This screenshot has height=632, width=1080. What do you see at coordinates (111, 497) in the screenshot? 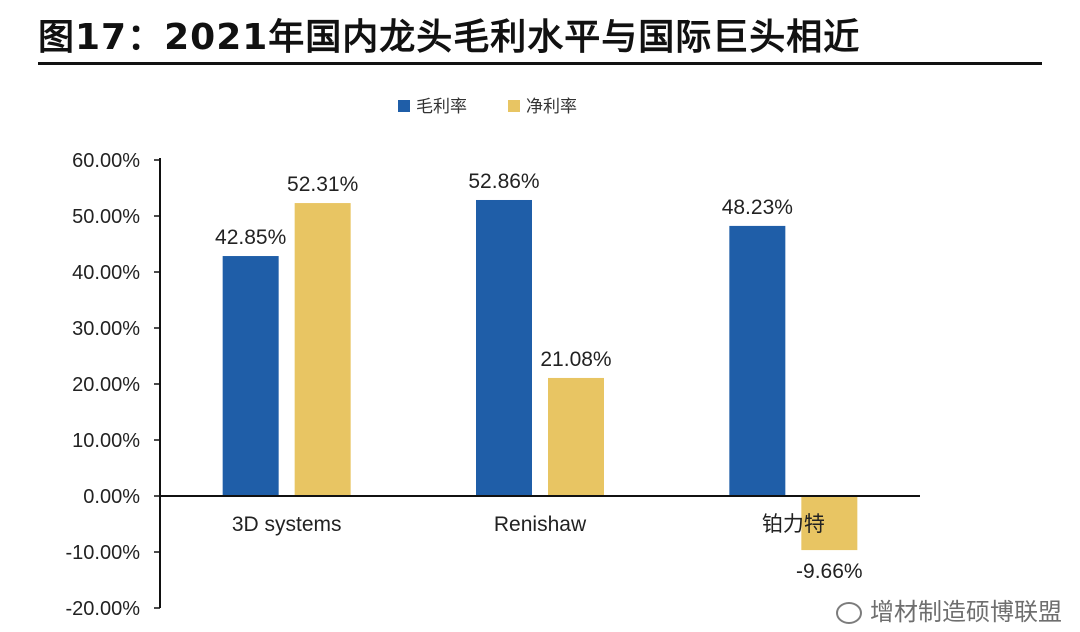
I see `y-tick-label: 0.00%` at bounding box center [111, 497].